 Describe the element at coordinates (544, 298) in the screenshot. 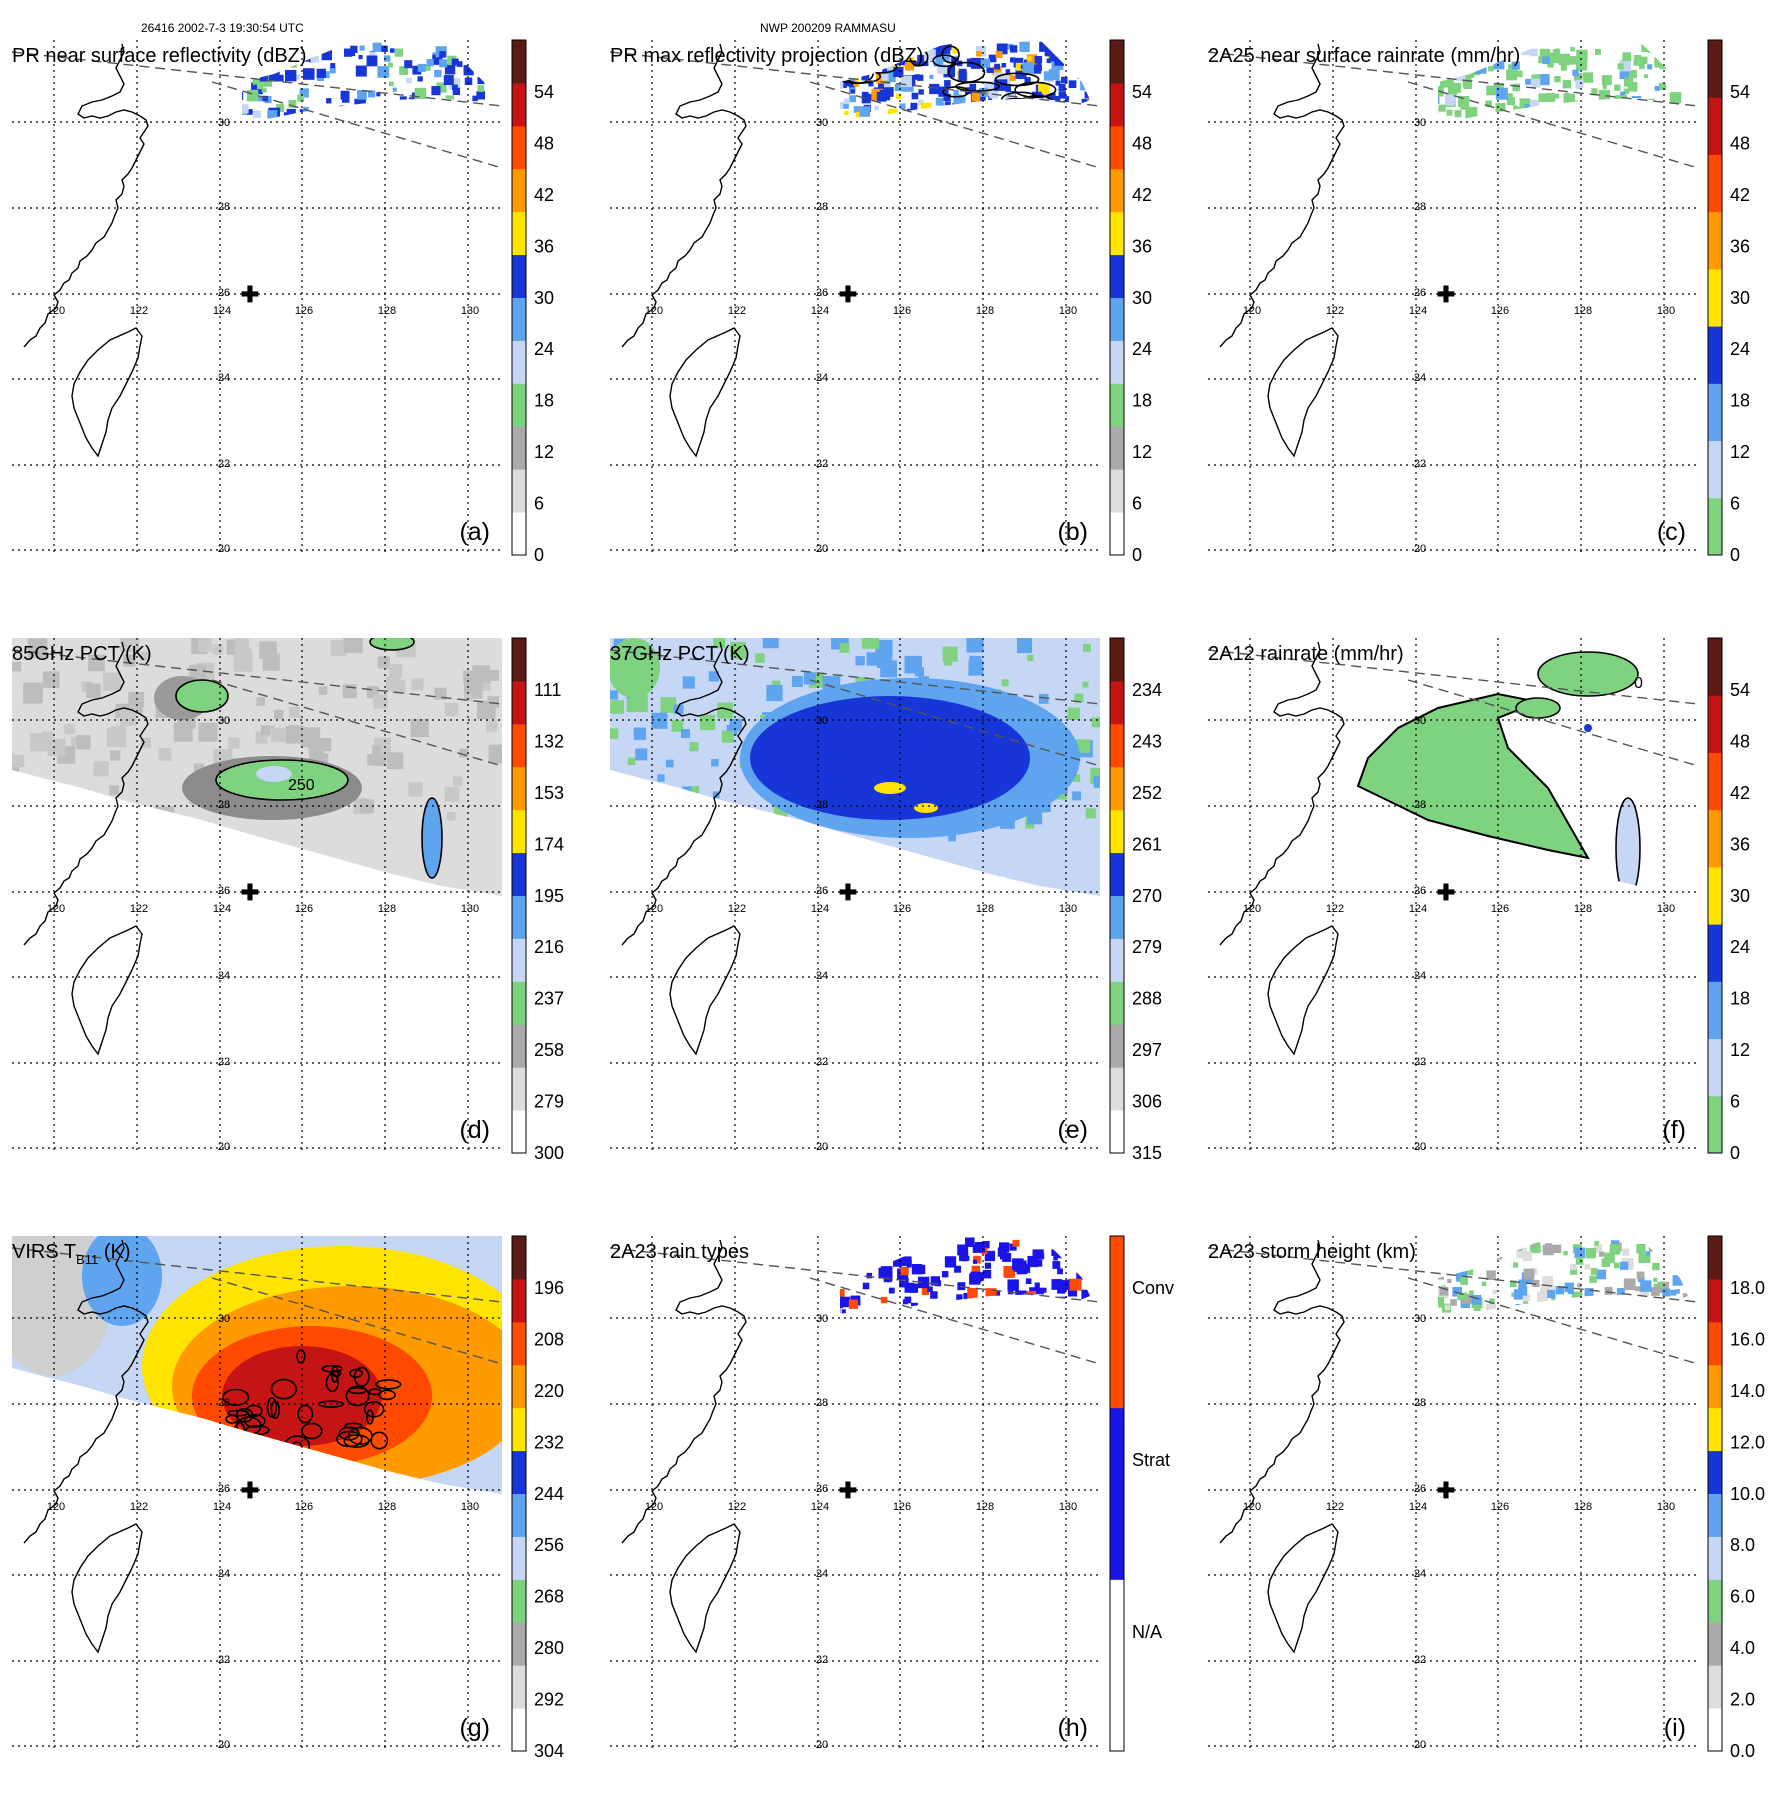

I see `colorbar-tick-label: 30` at that location.